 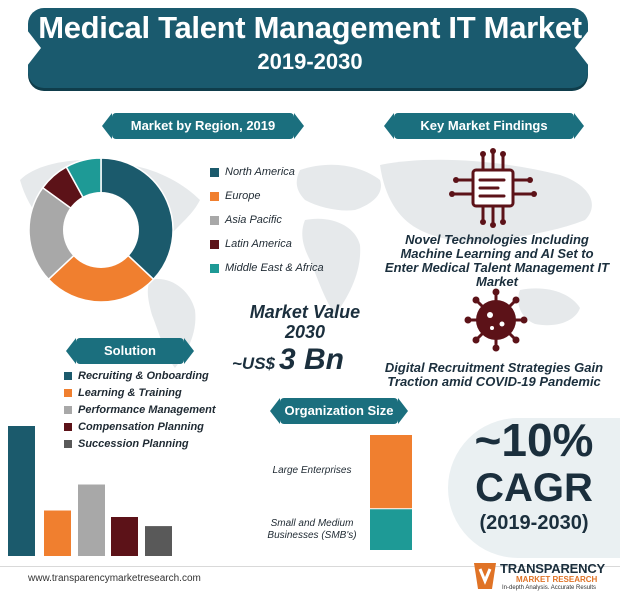 I want to click on org-bar-large-enterprises, so click(x=391, y=472).